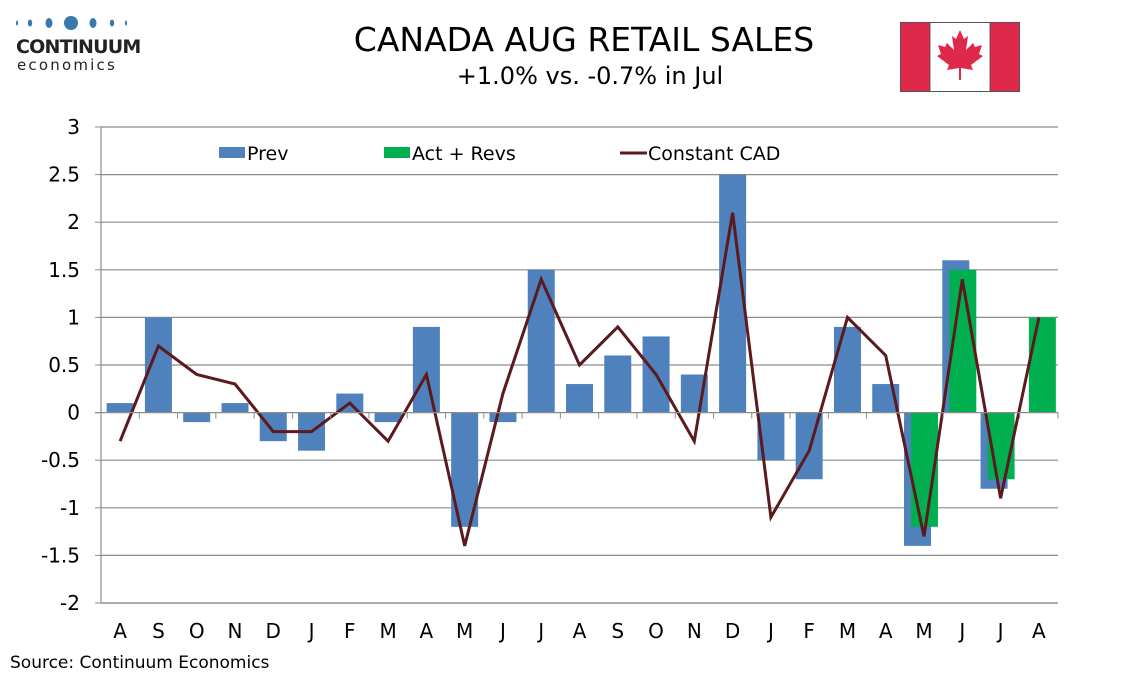  I want to click on bar-act-revs, so click(1042, 365).